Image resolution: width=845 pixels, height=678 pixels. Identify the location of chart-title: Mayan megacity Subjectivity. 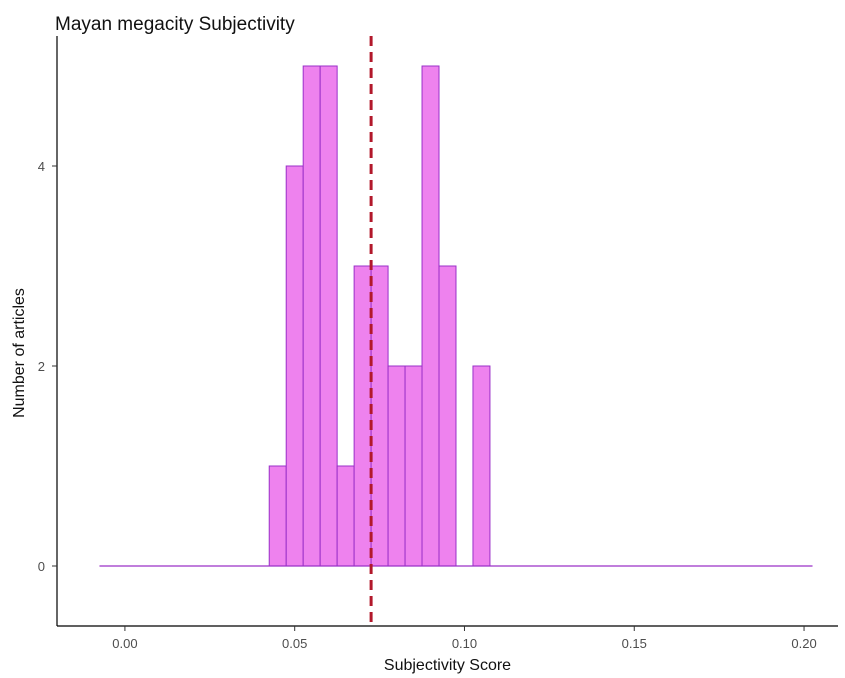
(175, 24).